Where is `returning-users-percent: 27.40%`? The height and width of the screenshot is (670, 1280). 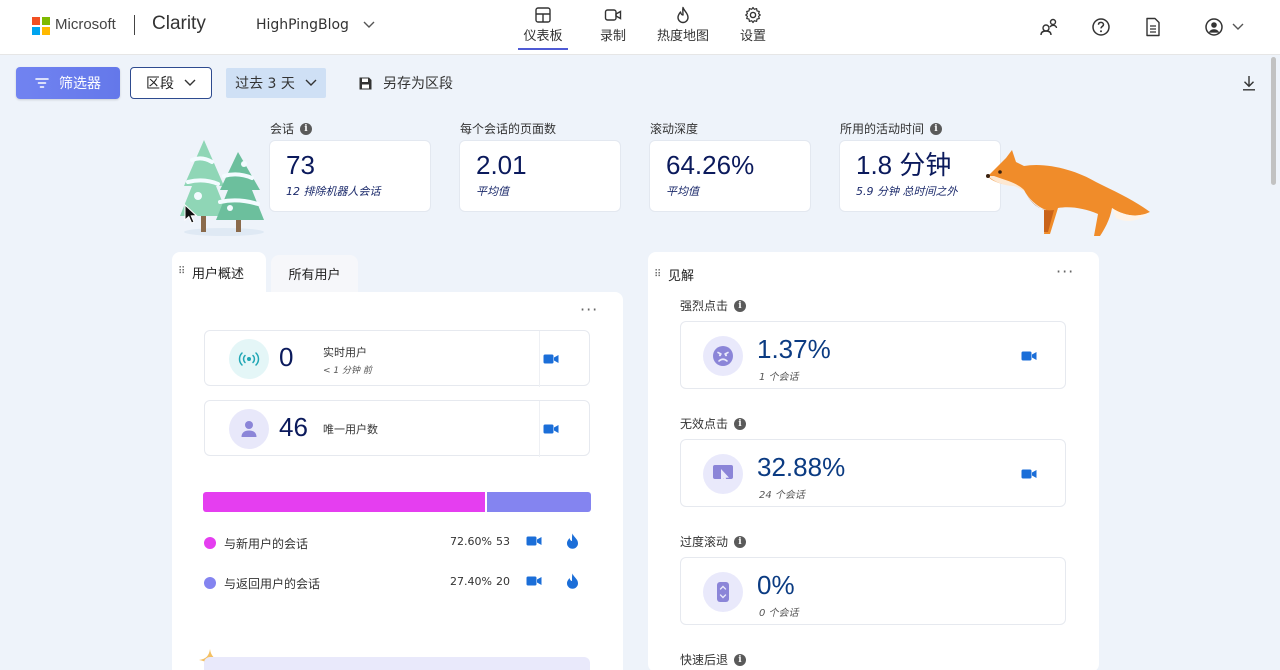
returning-users-percent: 27.40% is located at coordinates (471, 581).